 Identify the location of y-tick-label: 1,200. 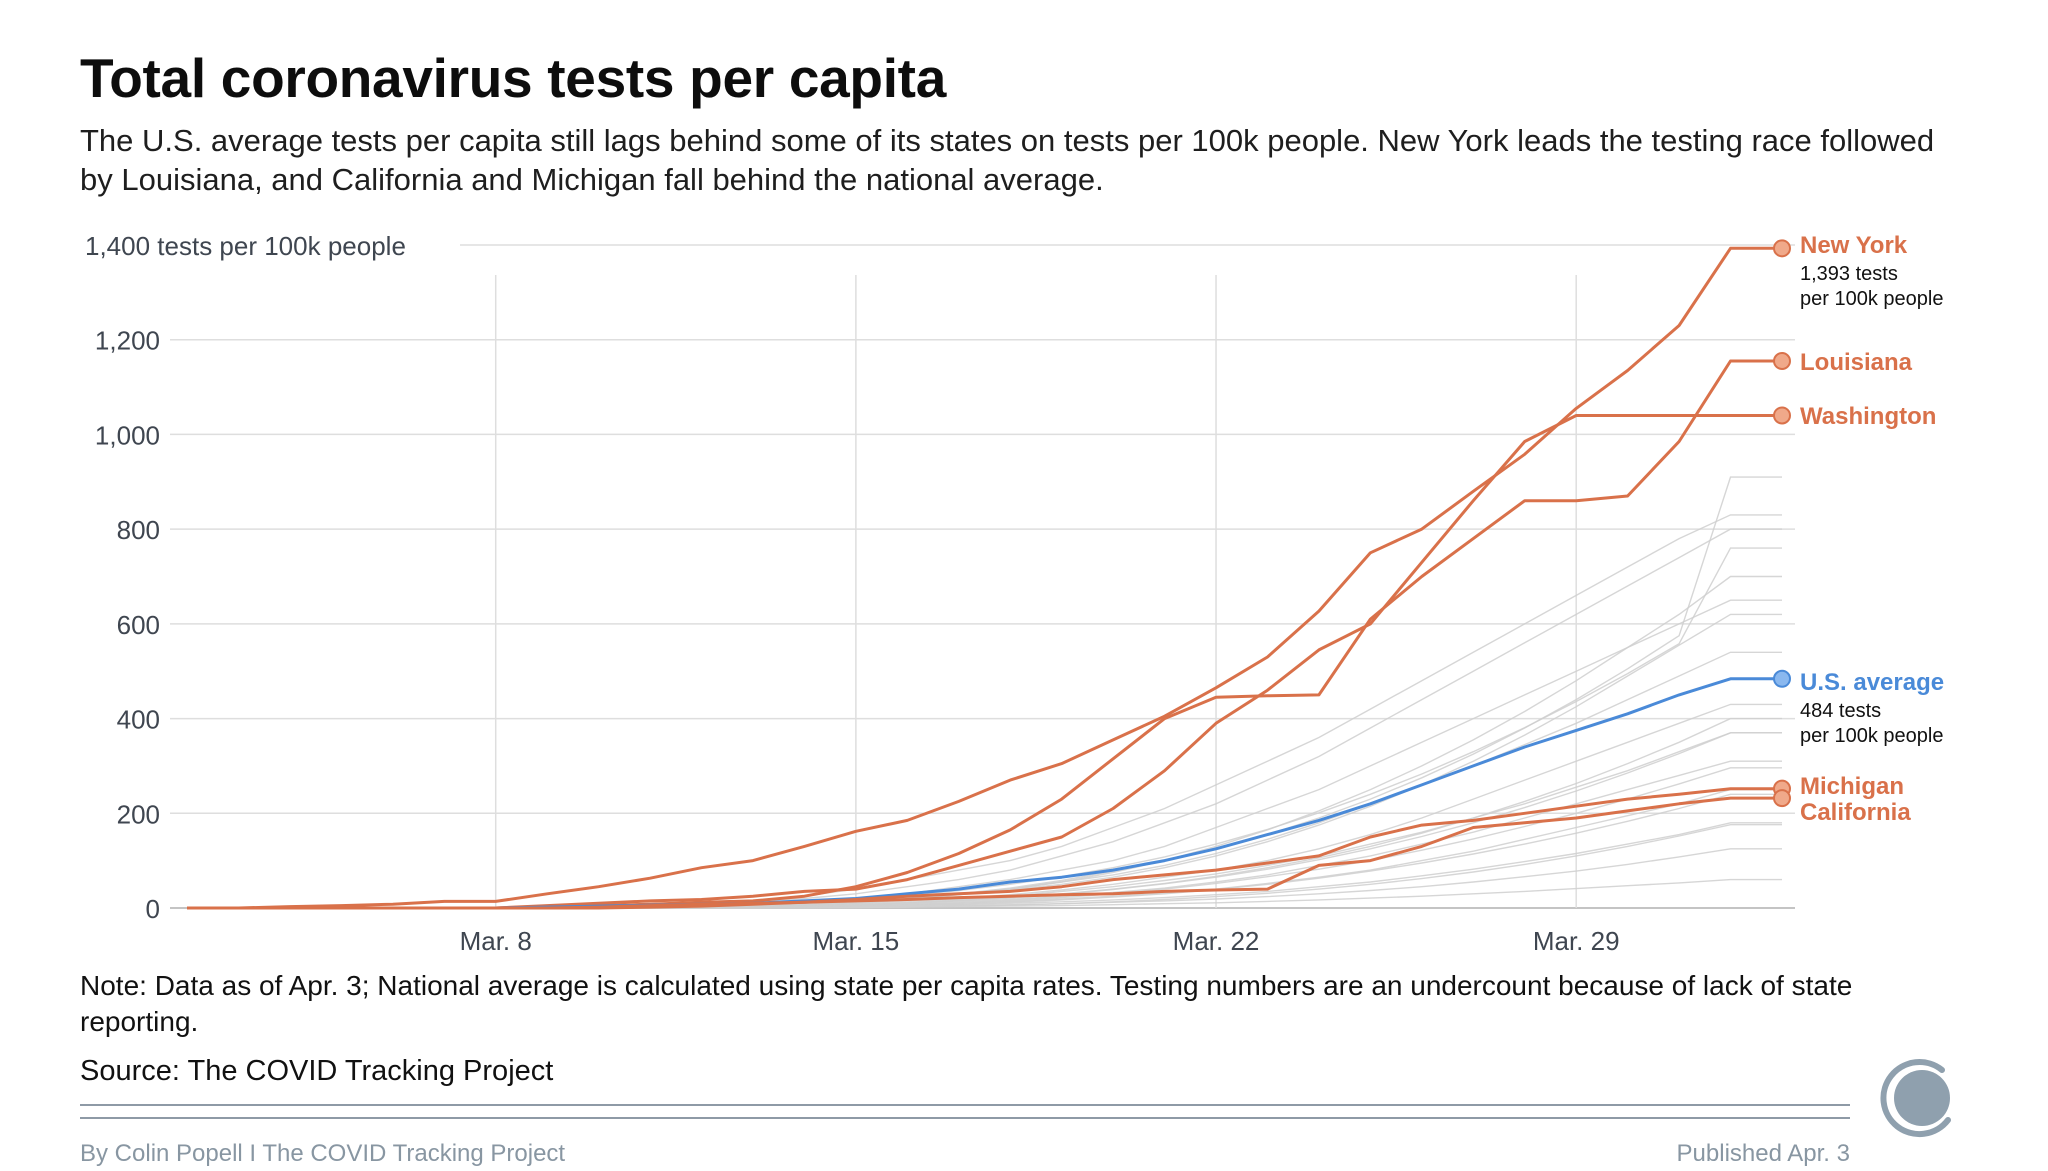
(127, 341).